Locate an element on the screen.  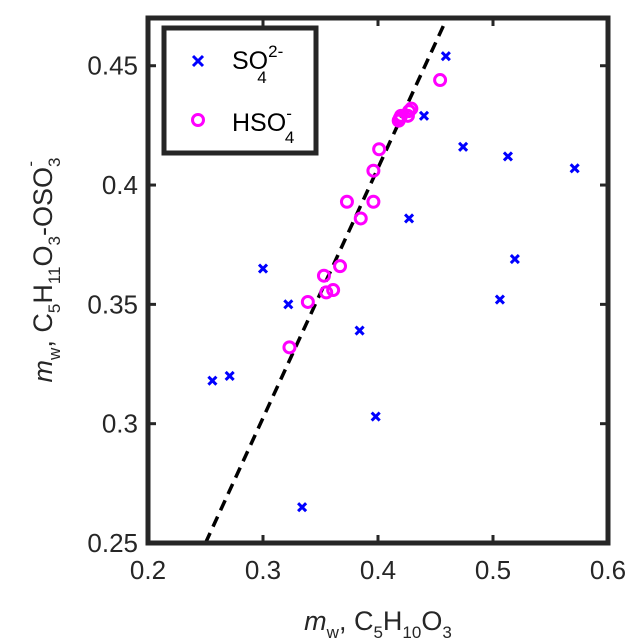
y-axis-label: mw, C5H11O3-OSO3- is located at coordinates (42, 270).